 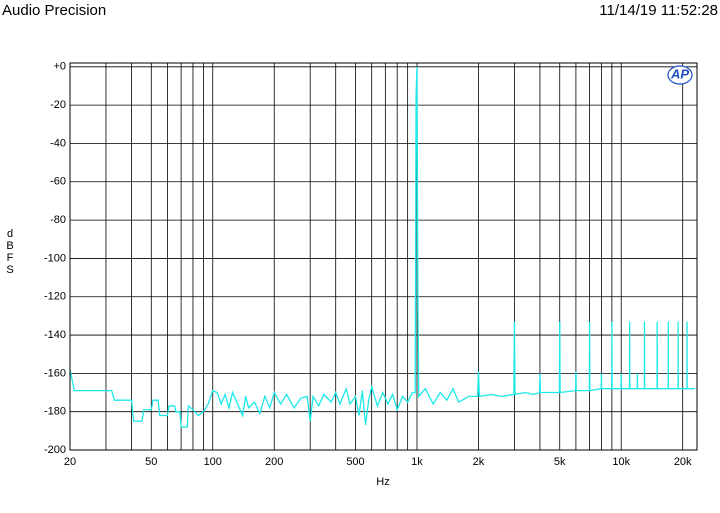 I want to click on y-axis-label: dBFS, so click(x=10, y=252).